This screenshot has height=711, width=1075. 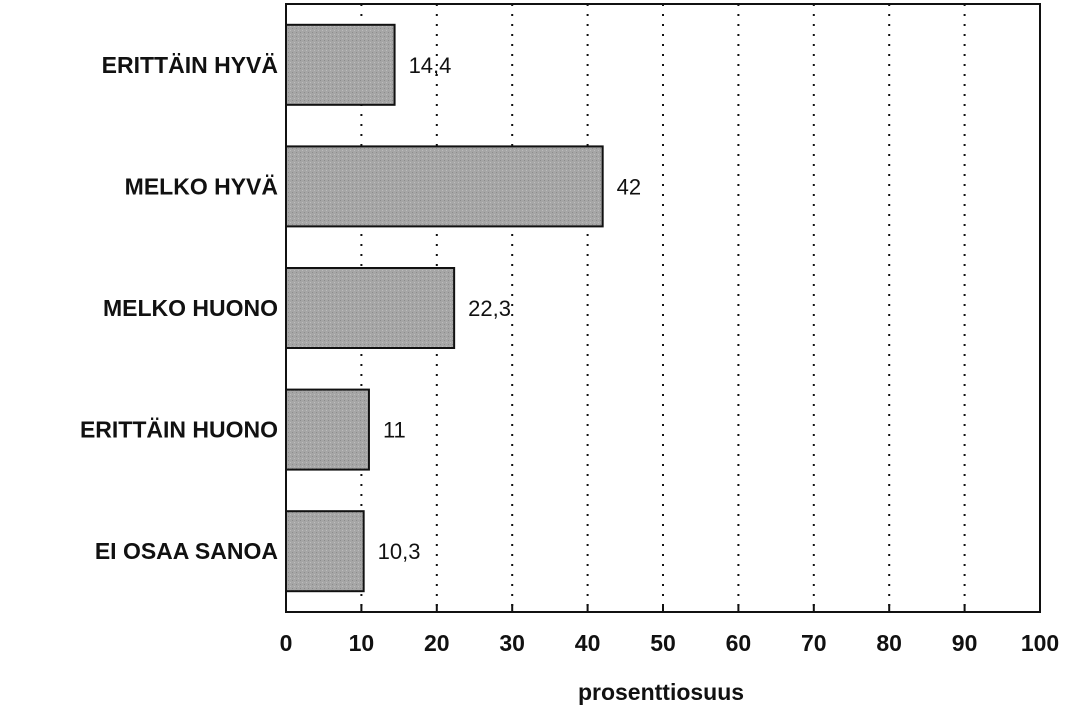 What do you see at coordinates (286, 643) in the screenshot?
I see `x-tick-label: 0` at bounding box center [286, 643].